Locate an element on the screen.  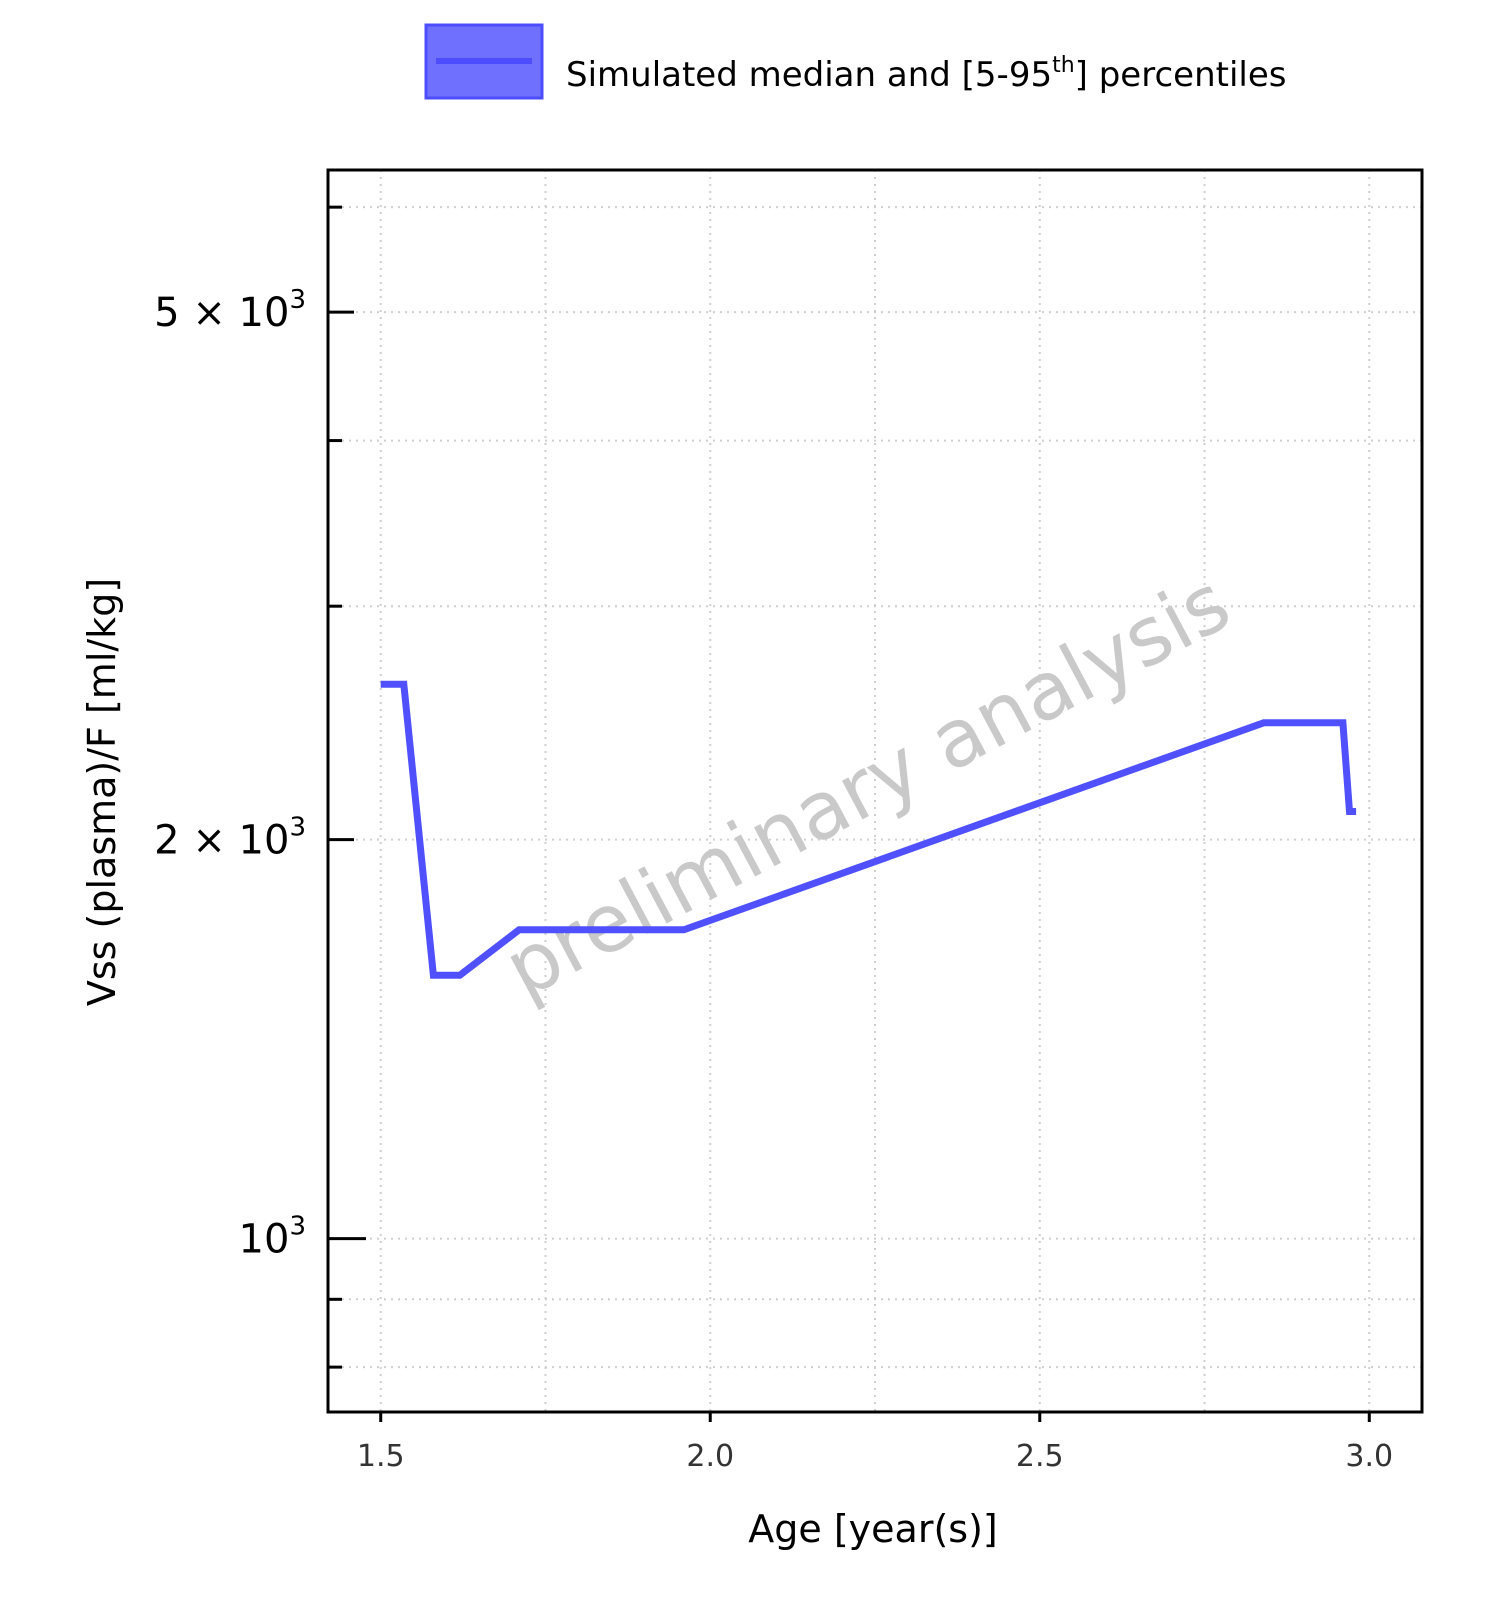
series-layer is located at coordinates (868, 829).